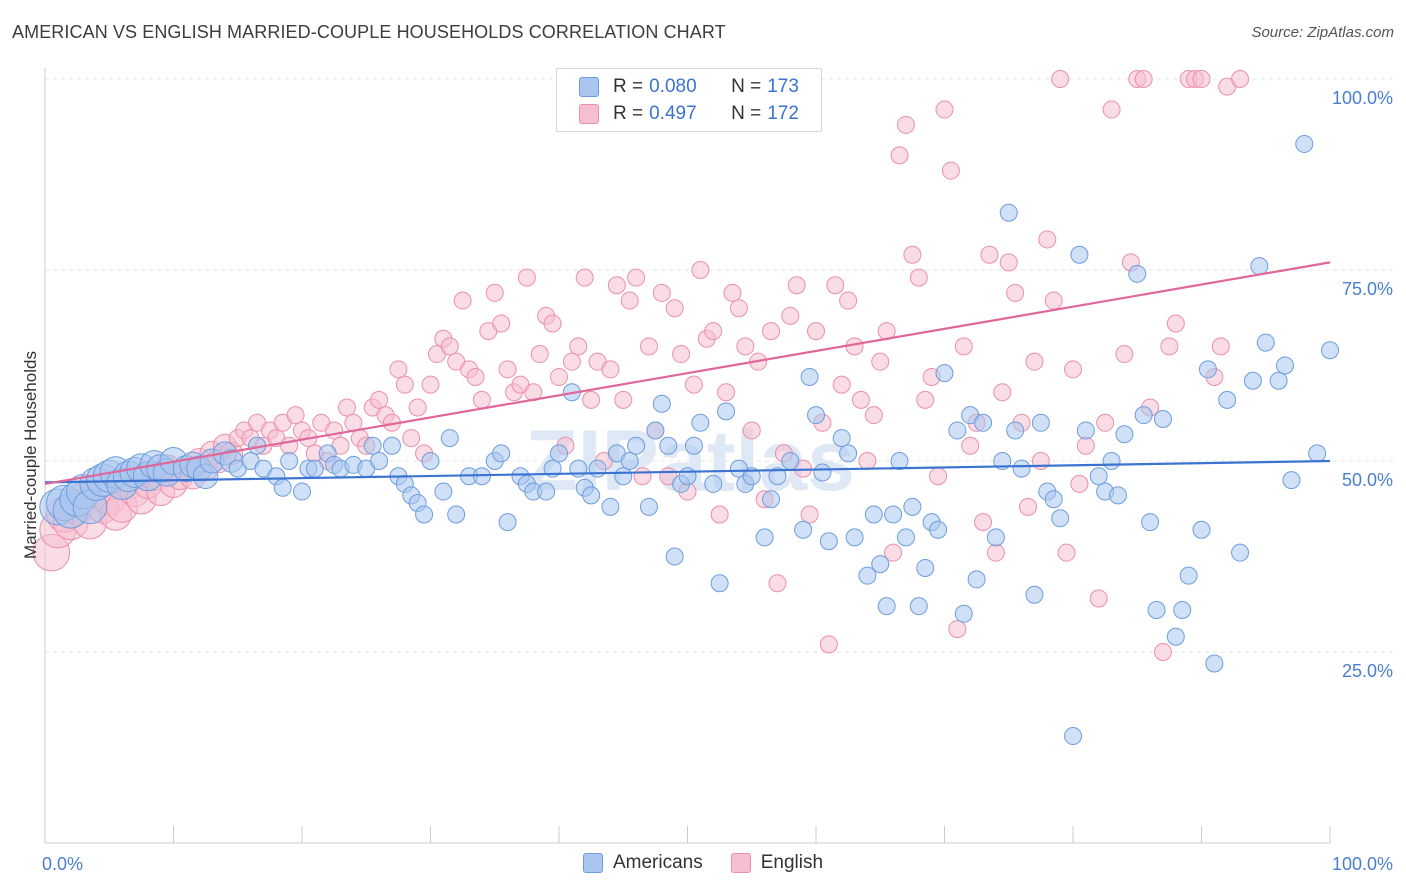  What do you see at coordinates (783, 113) in the screenshot?
I see `n-value: 172` at bounding box center [783, 113].